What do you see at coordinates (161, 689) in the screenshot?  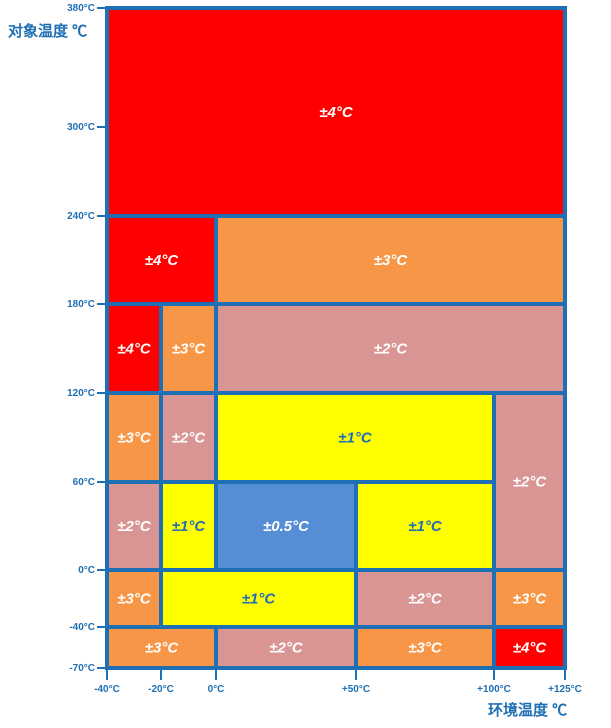 I see `x-tick-label: -20°C` at bounding box center [161, 689].